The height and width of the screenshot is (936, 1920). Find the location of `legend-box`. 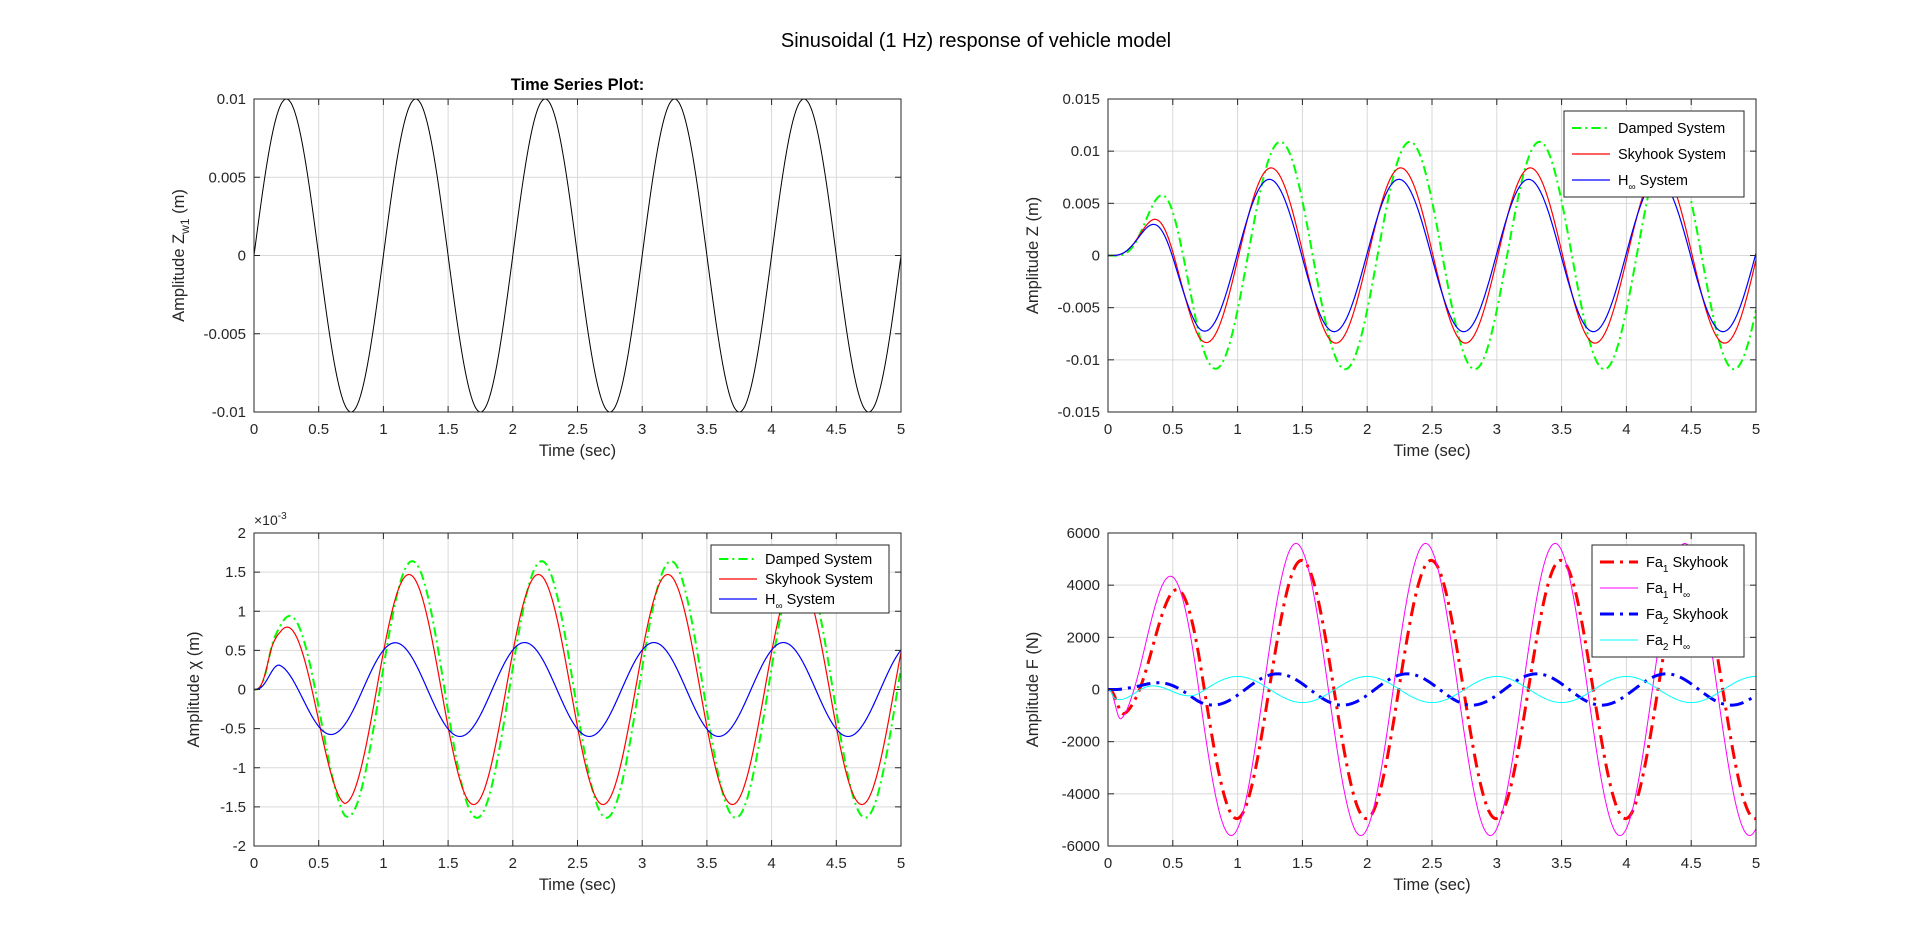

legend-box is located at coordinates (1668, 601).